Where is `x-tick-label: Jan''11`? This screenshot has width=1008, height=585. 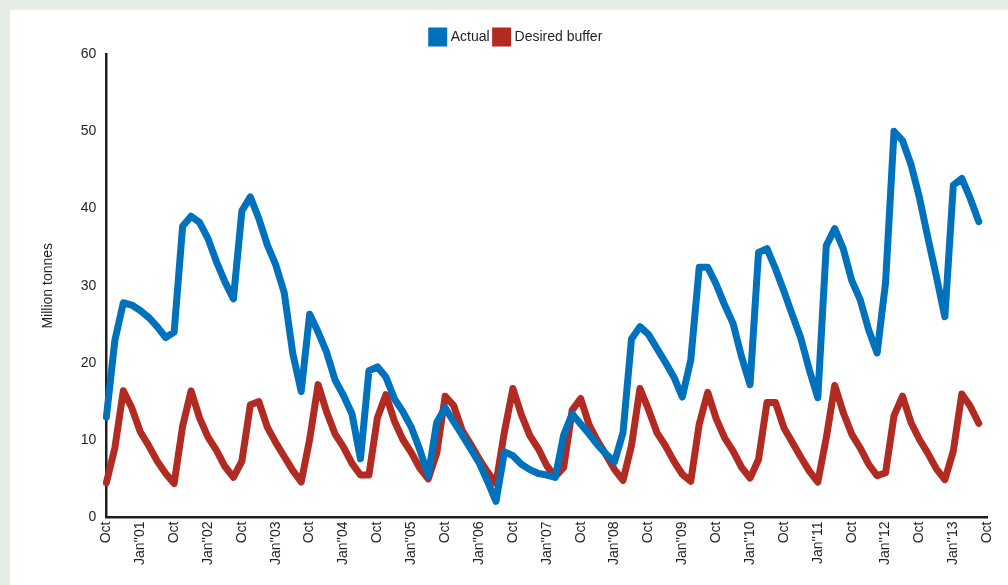 x-tick-label: Jan''11 is located at coordinates (816, 542).